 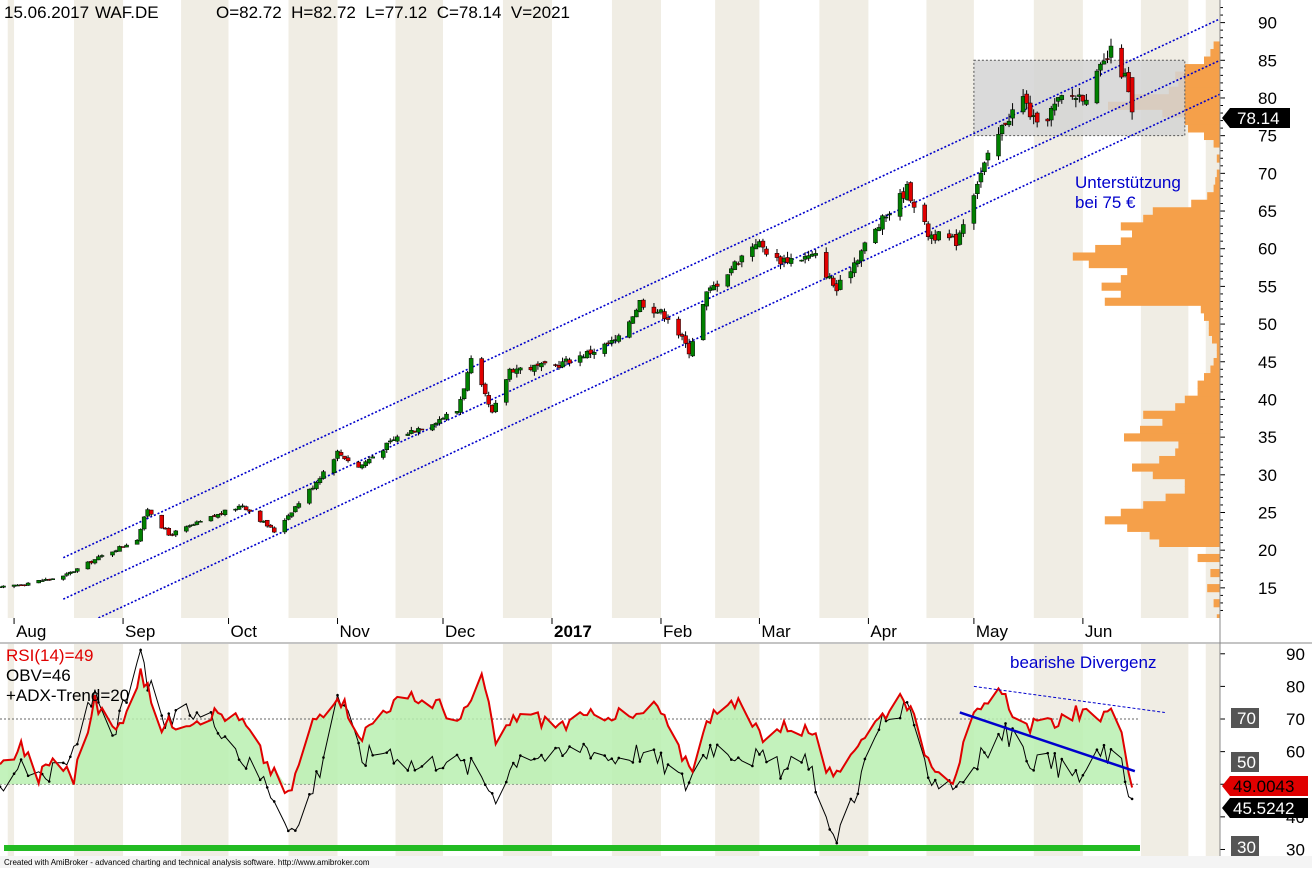 I want to click on rsi-fill, so click(x=566, y=726).